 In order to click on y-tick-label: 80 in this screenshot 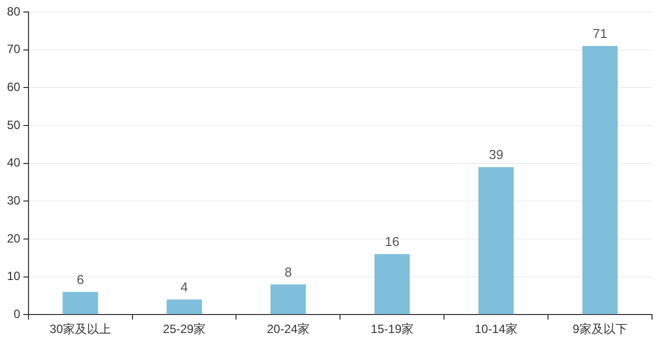, I will do `click(13, 11)`.